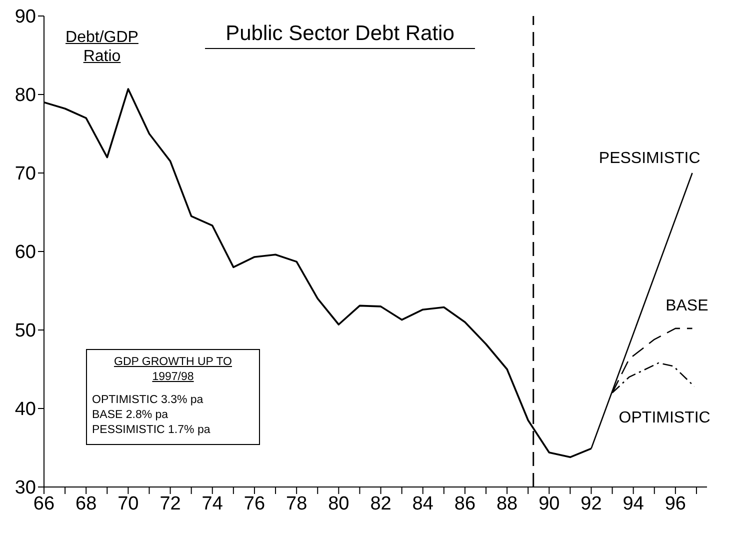 The width and height of the screenshot is (735, 537). What do you see at coordinates (148, 400) in the screenshot?
I see `annotation: OPTIMISTIC 3.3% pa` at bounding box center [148, 400].